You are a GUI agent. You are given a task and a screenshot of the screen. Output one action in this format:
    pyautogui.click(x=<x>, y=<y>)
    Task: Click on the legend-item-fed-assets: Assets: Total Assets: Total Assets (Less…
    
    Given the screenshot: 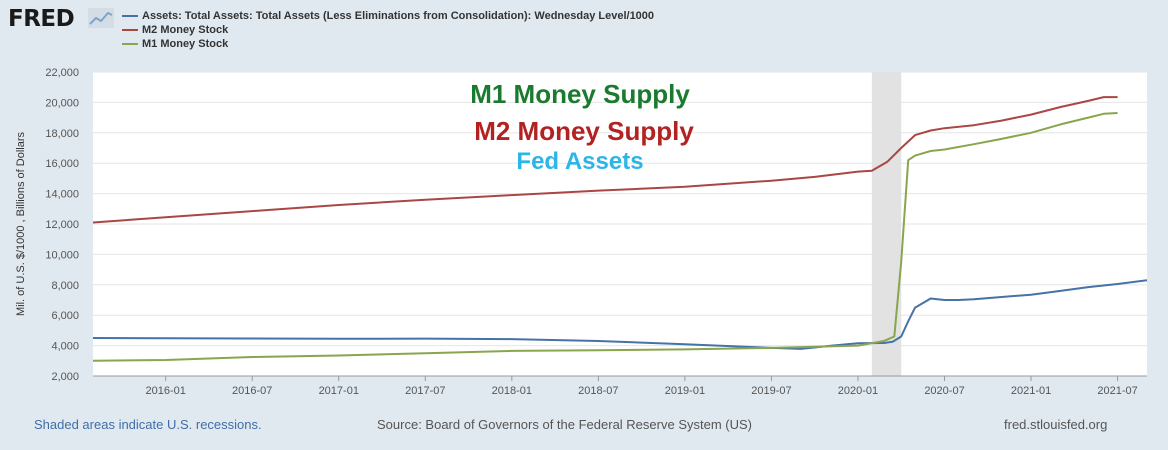 What is the action you would take?
    pyautogui.click(x=388, y=16)
    